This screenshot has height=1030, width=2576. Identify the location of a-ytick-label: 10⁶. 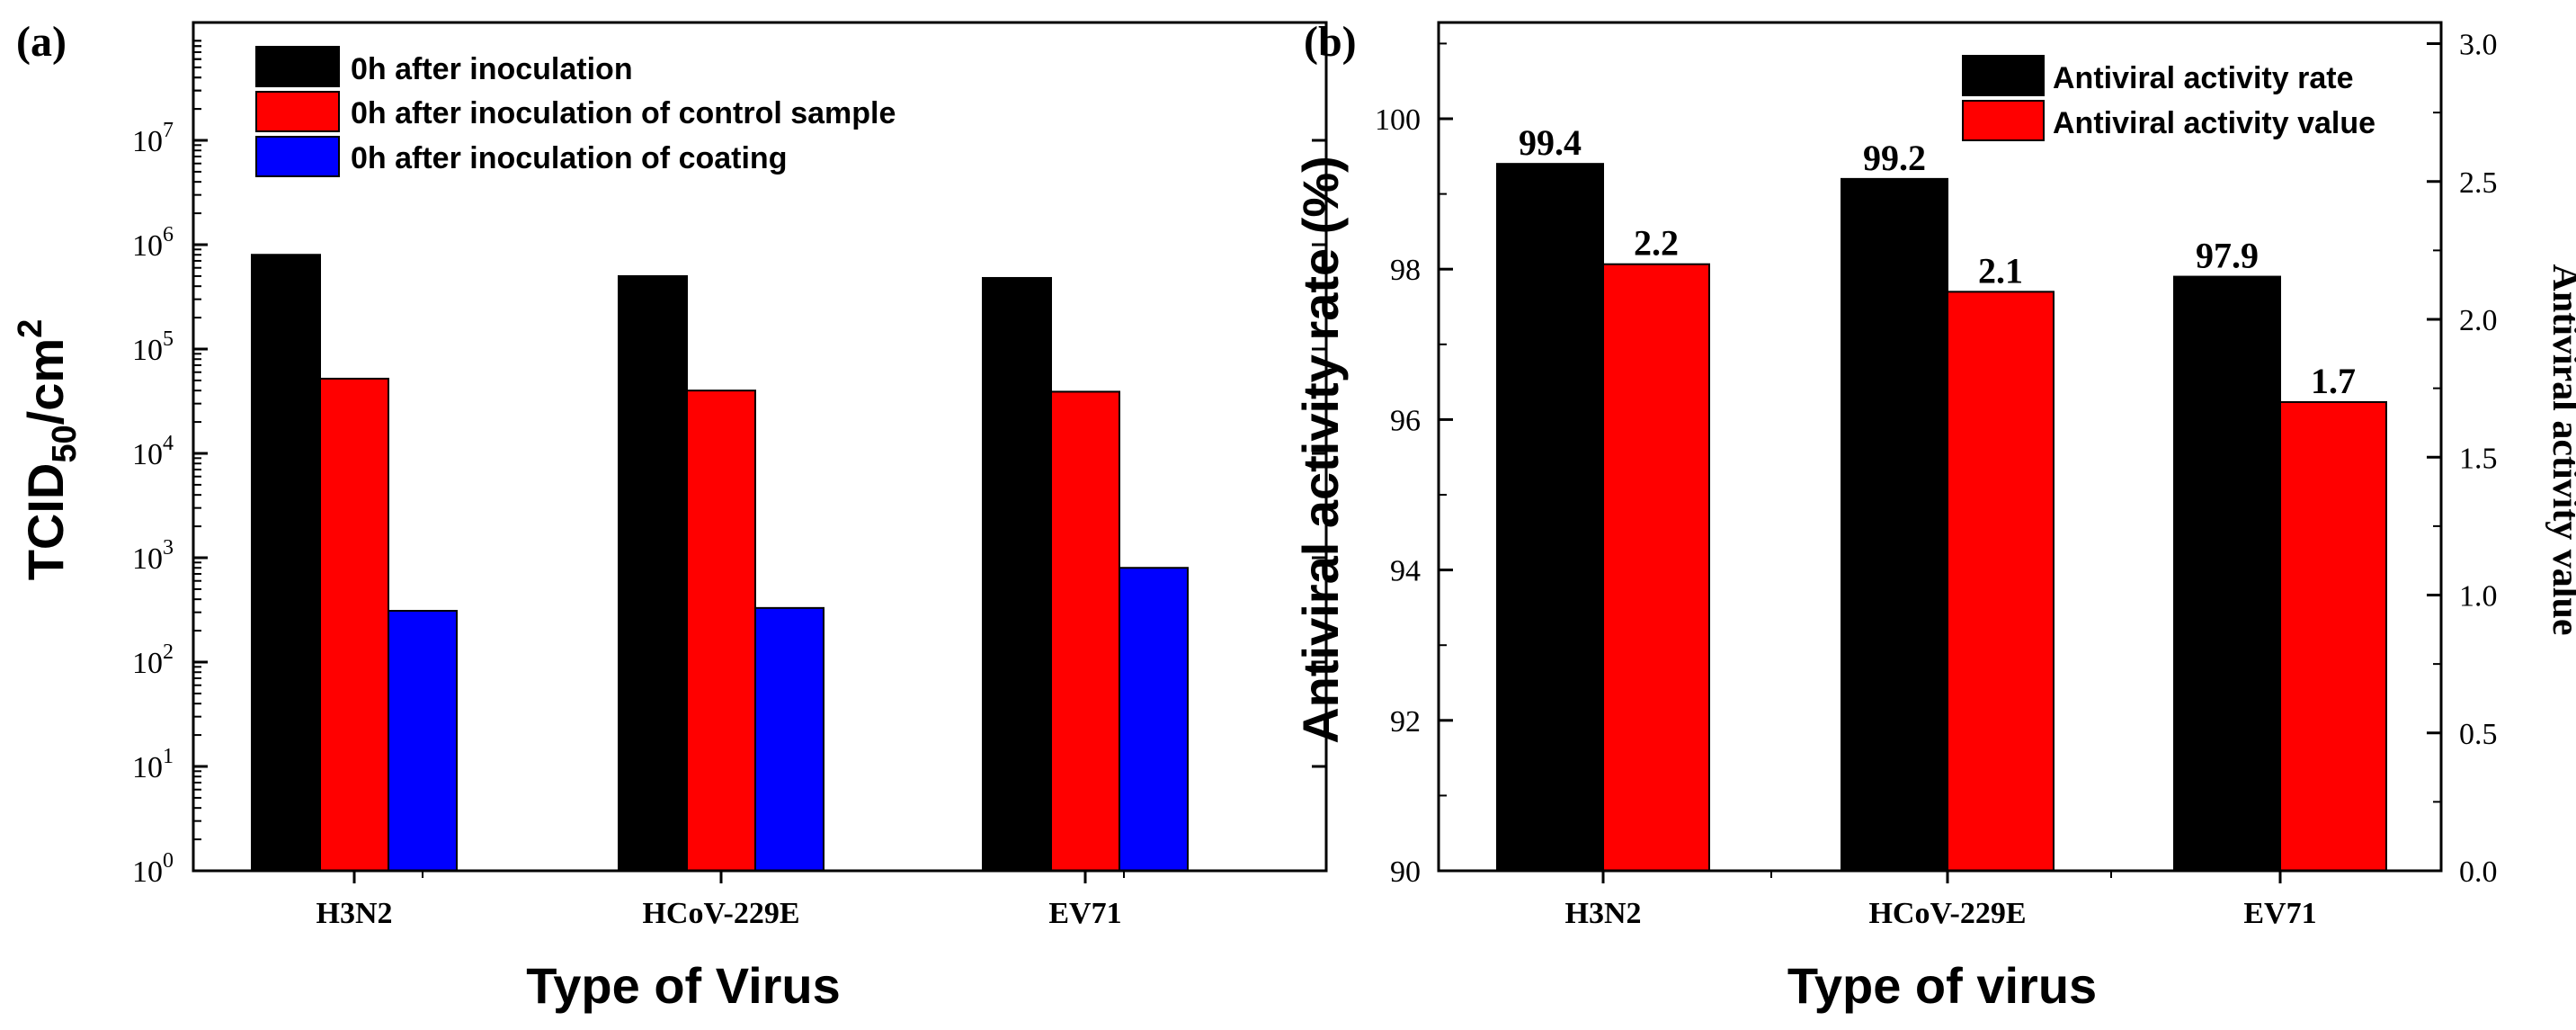
(153, 243).